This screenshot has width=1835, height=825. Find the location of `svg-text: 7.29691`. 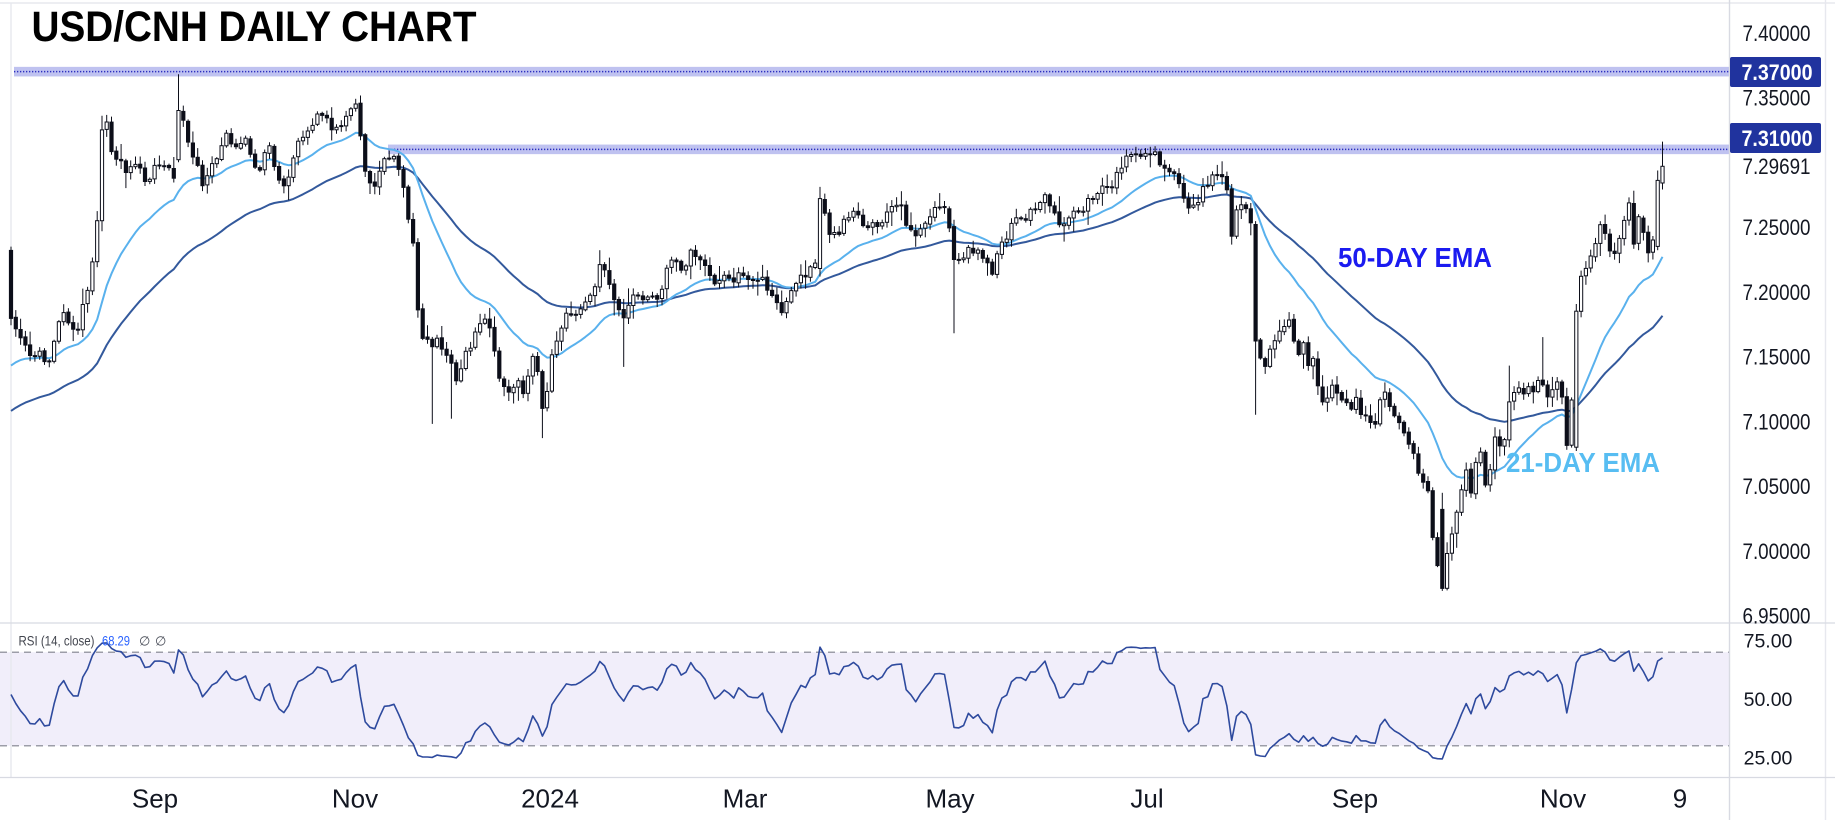

svg-text: 7.29691 is located at coordinates (1777, 166).